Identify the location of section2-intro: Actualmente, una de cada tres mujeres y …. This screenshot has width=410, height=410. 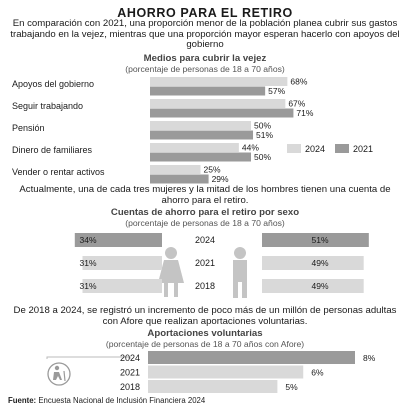
(205, 195).